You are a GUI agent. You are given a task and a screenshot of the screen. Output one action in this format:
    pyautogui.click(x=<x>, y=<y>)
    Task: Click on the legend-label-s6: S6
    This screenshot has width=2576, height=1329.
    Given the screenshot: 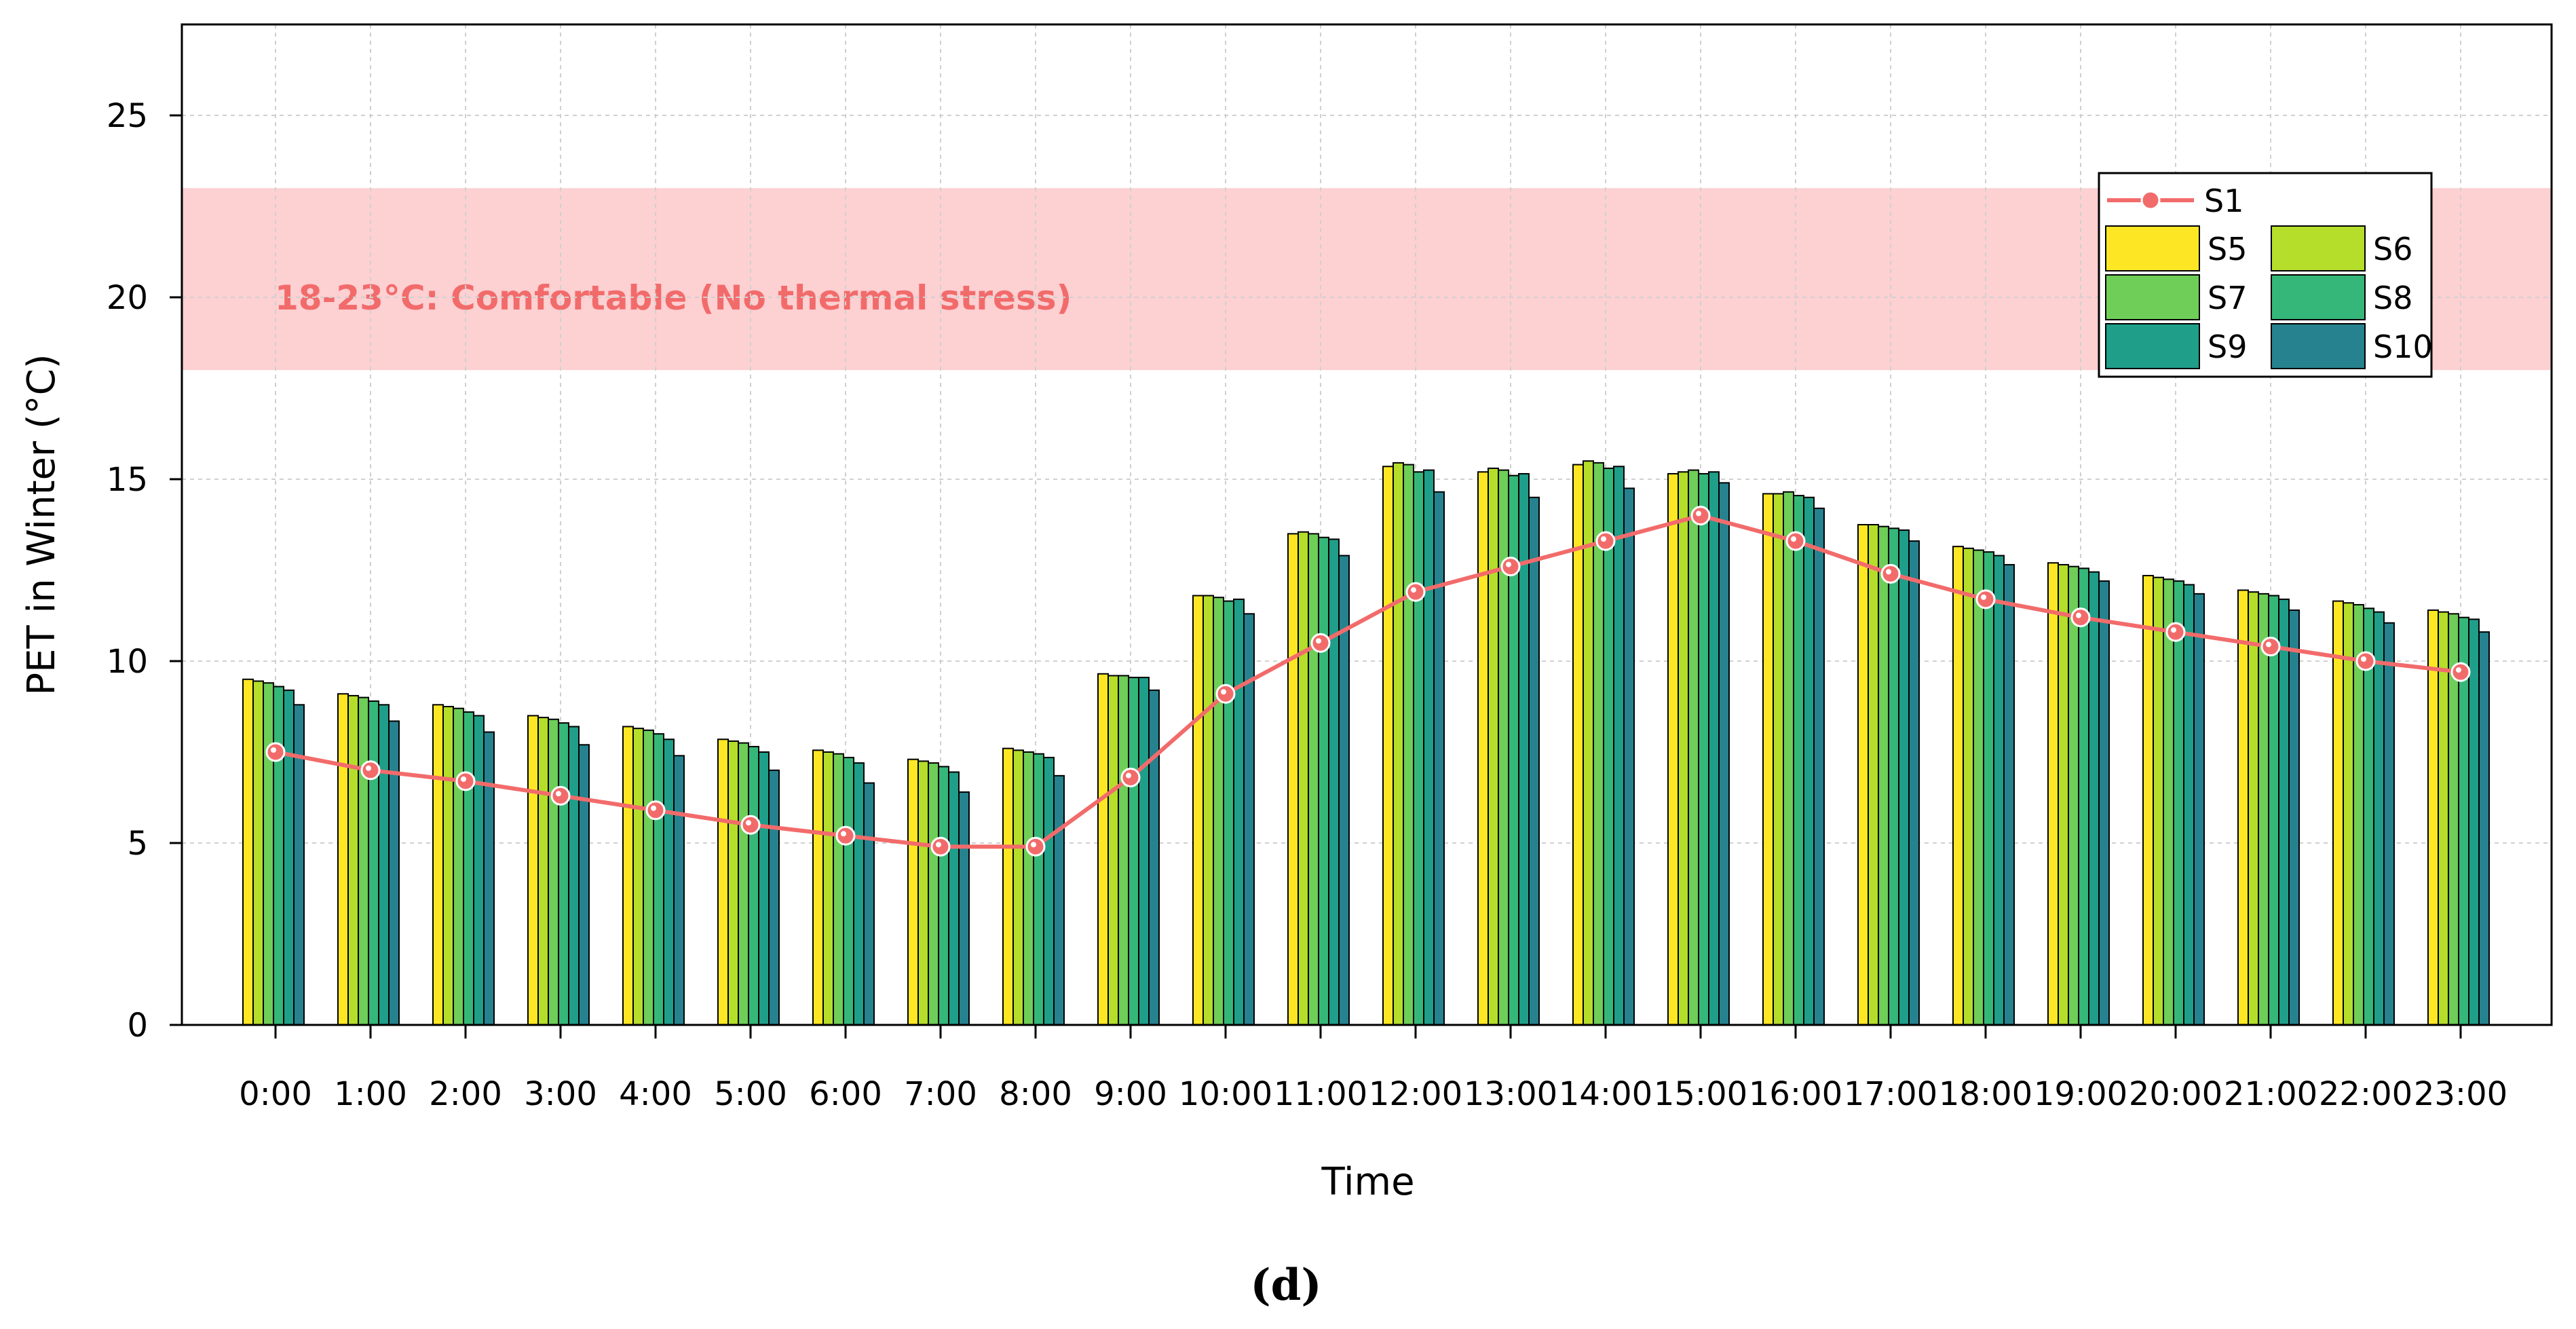 What is the action you would take?
    pyautogui.click(x=2392, y=249)
    